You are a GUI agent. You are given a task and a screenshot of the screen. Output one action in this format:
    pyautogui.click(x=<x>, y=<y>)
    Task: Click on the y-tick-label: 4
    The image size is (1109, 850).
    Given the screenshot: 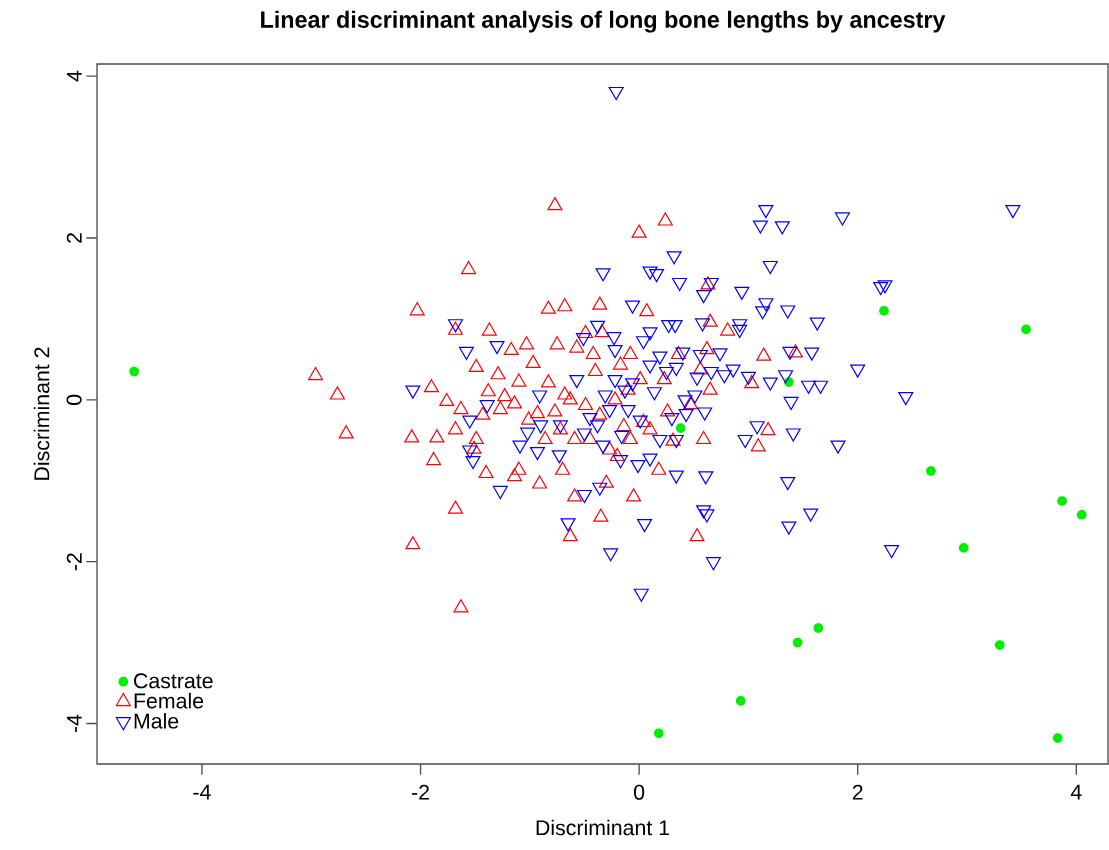 What is the action you would take?
    pyautogui.click(x=74, y=76)
    